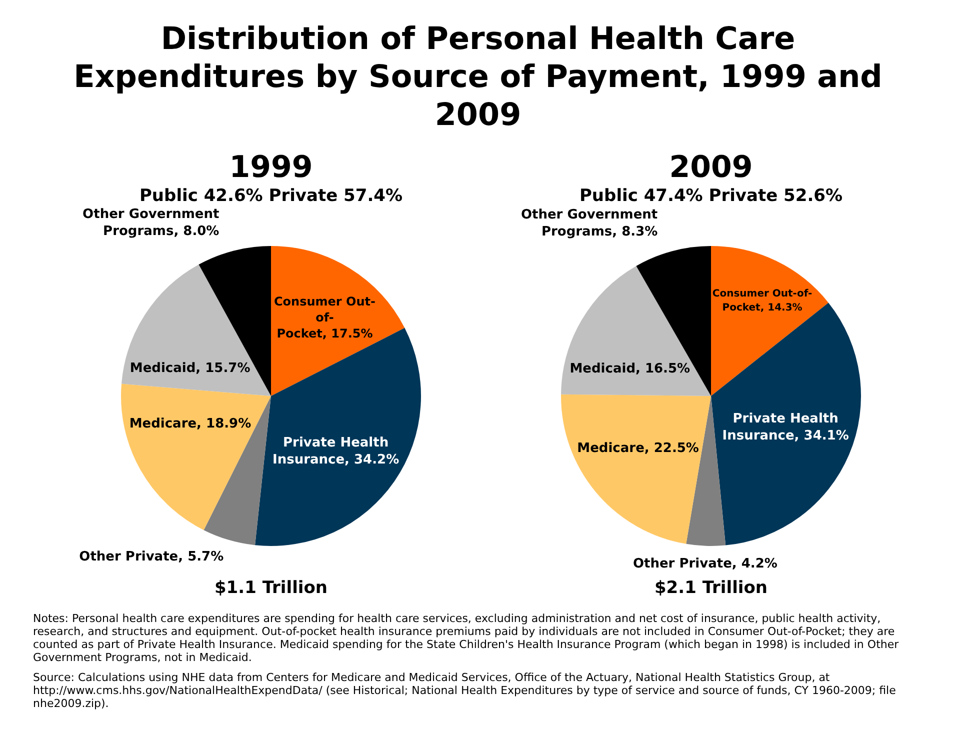  Describe the element at coordinates (466, 638) in the screenshot. I see `text: Notes: Personal health care expenditures are spending for health care services, excluding administration and net cost of insurance, public health activity, research, and structures and equipment. Out-of-pocket health insurance premiums paid by individuals are not included in Consumer Out-of-Pocket; they are counted as part of Private Health Insurance. Medicaid spending for the State Children's Health Insurance Program (which began in 1998) is included in Other Government Programs, not in Medicaid.` at that location.